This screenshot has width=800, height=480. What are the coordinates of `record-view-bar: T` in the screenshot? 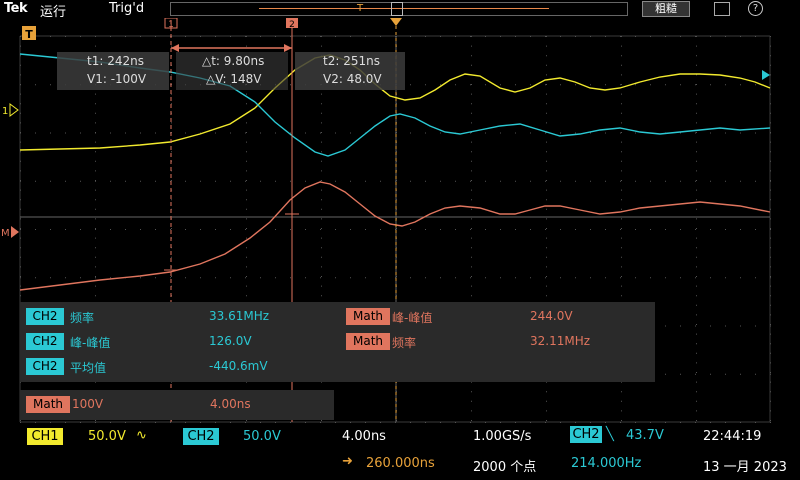 It's located at (399, 9).